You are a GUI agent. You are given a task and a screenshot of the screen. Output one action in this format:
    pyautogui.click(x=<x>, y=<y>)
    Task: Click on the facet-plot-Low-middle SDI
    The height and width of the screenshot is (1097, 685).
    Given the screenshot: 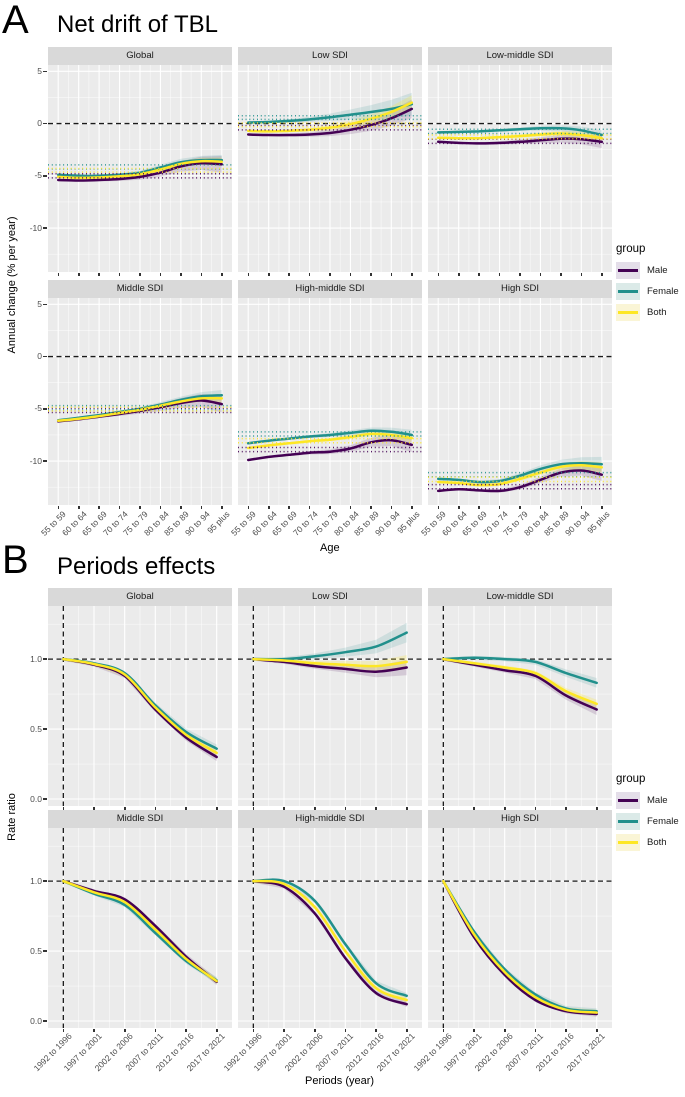 What is the action you would take?
    pyautogui.click(x=520, y=706)
    